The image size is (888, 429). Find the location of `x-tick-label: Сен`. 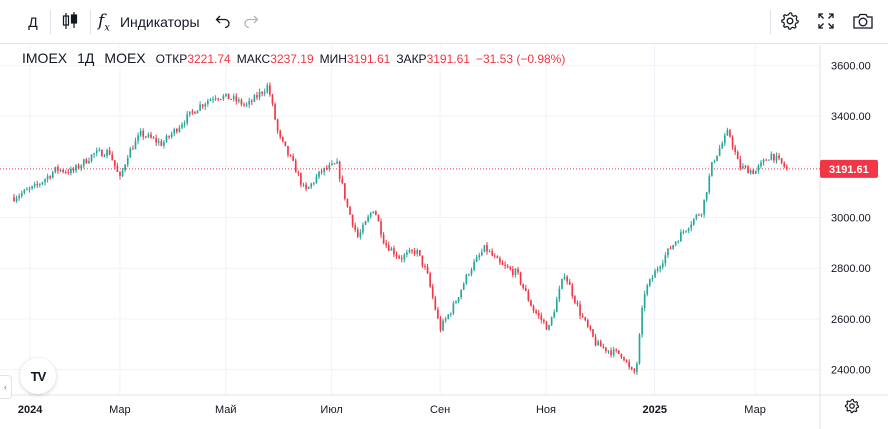

x-tick-label: Сен is located at coordinates (440, 410).